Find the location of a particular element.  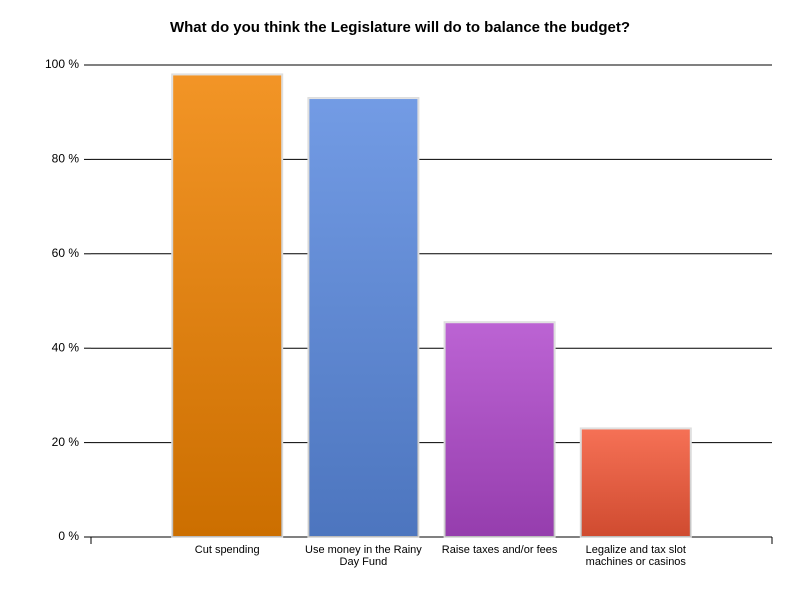

x-tick-label: Cut spending is located at coordinates (227, 550).